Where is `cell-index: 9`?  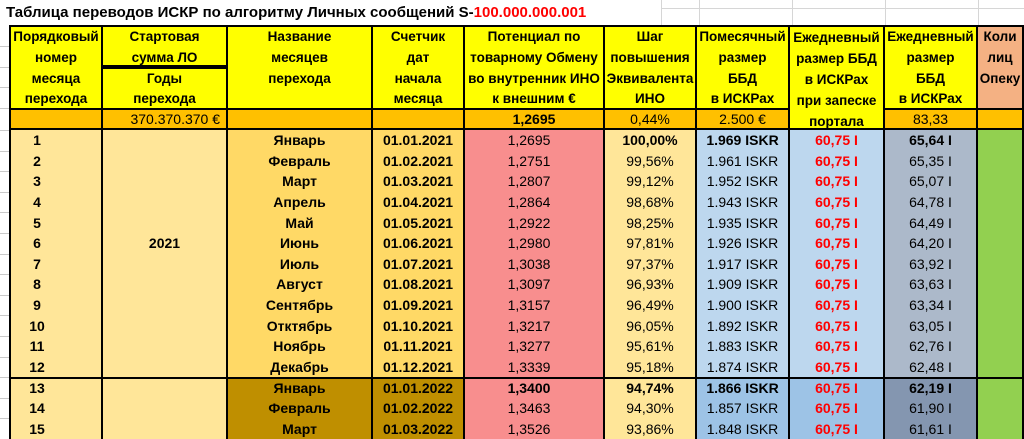
cell-index: 9 is located at coordinates (56, 305).